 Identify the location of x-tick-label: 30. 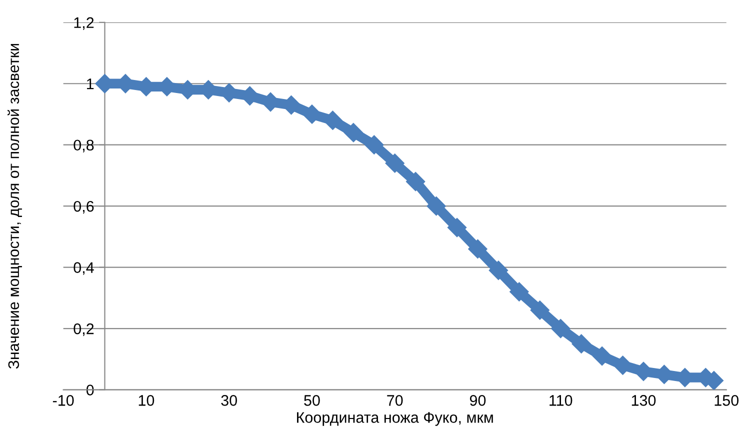
(229, 400).